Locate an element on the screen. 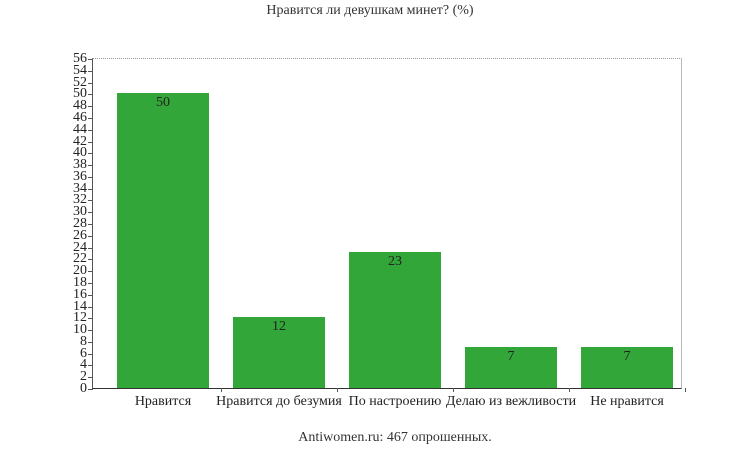 This screenshot has width=740, height=450. y-tick-label: 26 is located at coordinates (80, 235).